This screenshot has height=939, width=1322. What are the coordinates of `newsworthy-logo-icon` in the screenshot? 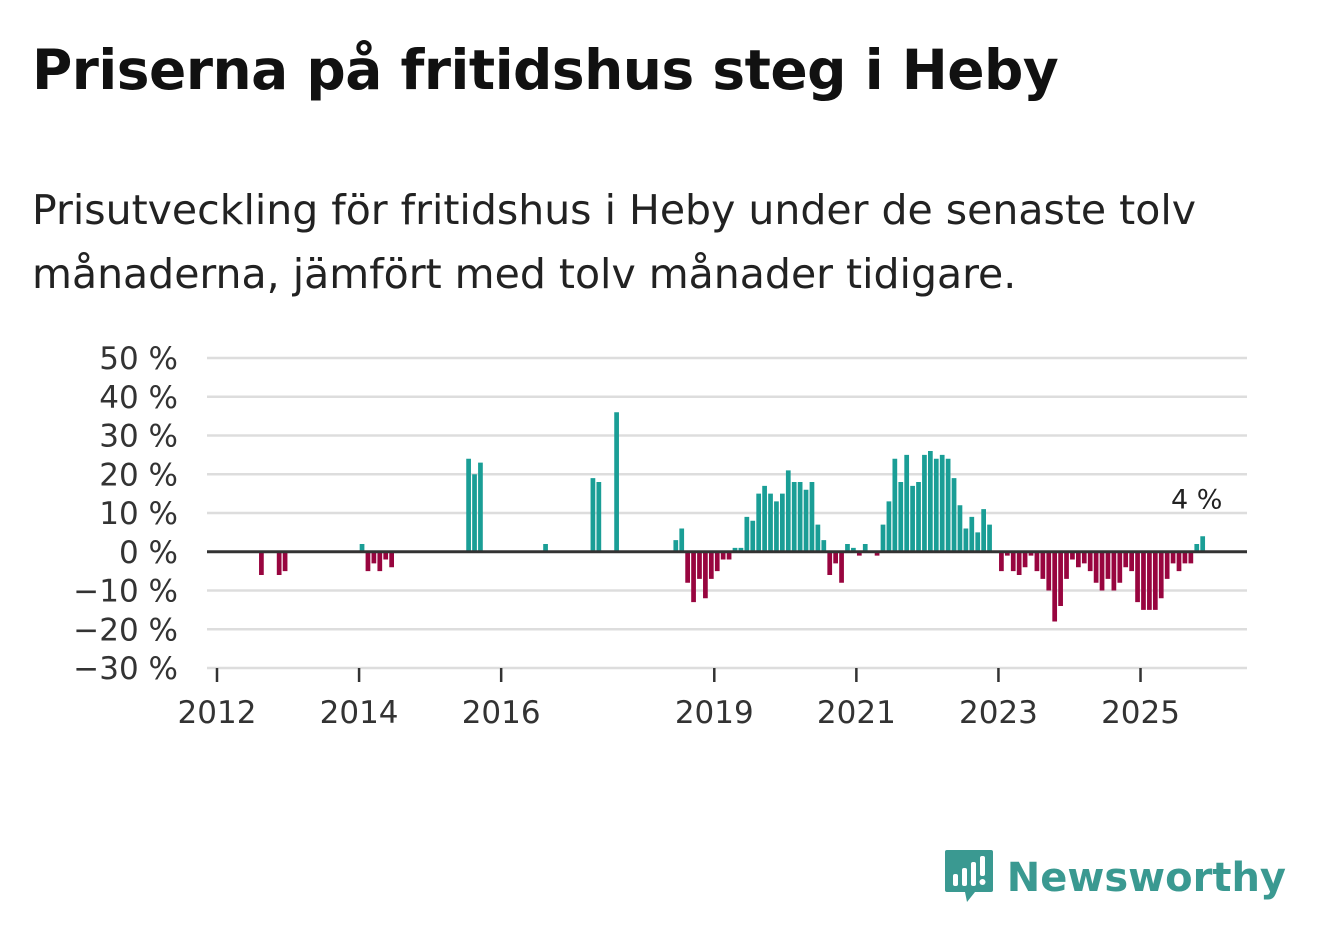 It's located at (968, 876).